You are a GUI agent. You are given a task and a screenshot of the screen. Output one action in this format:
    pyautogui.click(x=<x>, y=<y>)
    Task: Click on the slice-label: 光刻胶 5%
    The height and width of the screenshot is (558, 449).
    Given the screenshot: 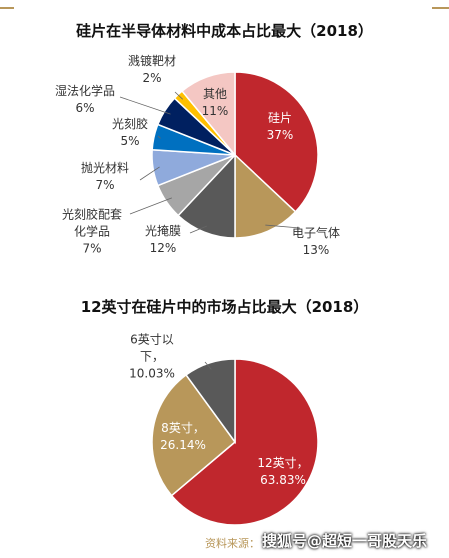 What is the action you would take?
    pyautogui.click(x=130, y=133)
    